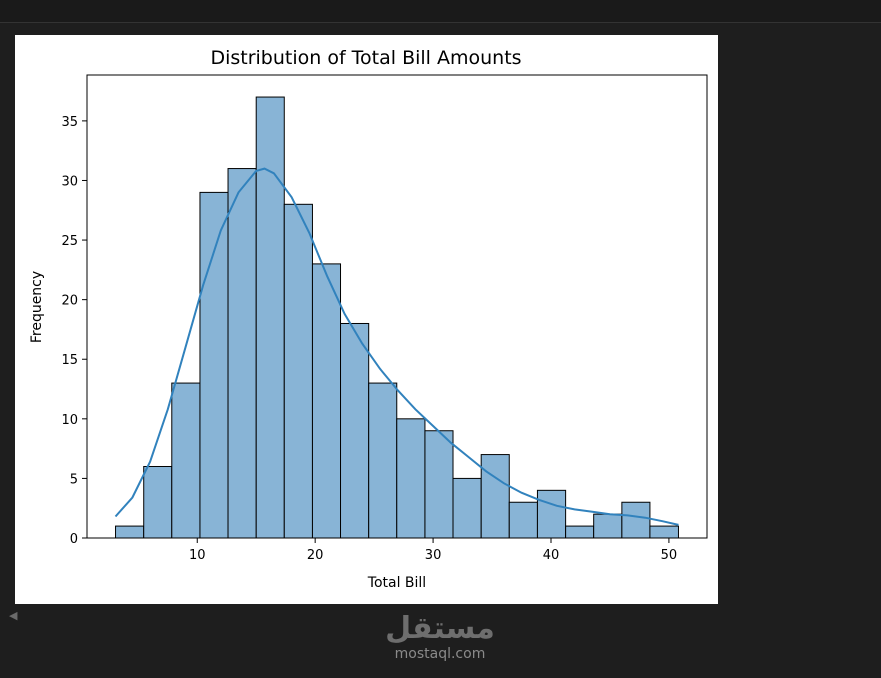 The height and width of the screenshot is (678, 881). What do you see at coordinates (13, 615) in the screenshot?
I see `scroll-left-icon: ◀` at bounding box center [13, 615].